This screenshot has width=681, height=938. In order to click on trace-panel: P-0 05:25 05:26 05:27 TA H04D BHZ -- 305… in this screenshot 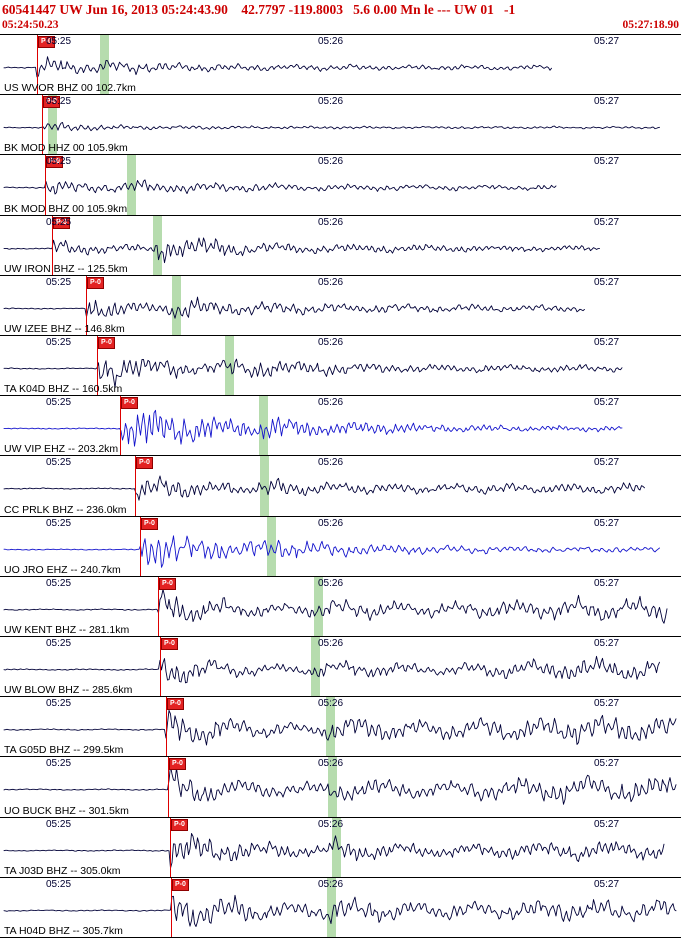, I will do `click(340, 907)`.